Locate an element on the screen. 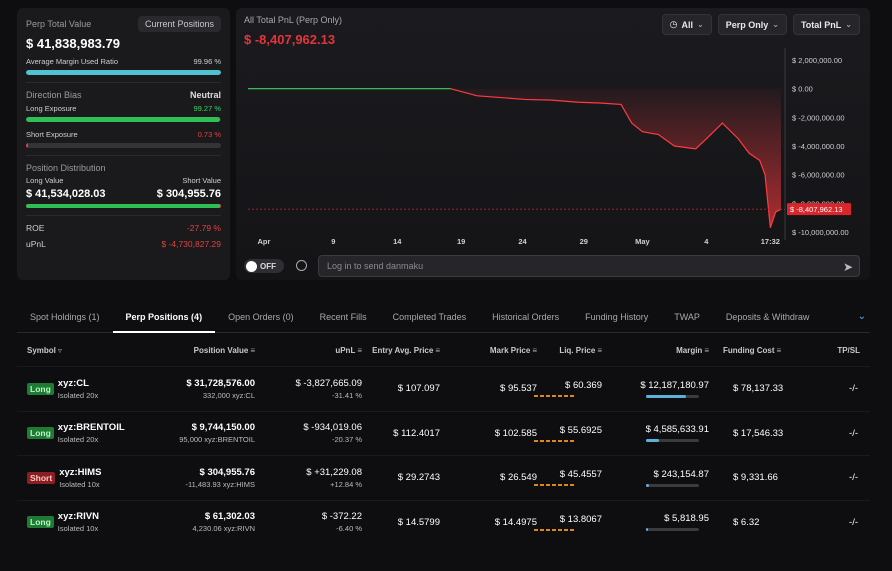 This screenshot has width=892, height=571. upnl-cell: $ -372.22 -6.40 % is located at coordinates (342, 523).